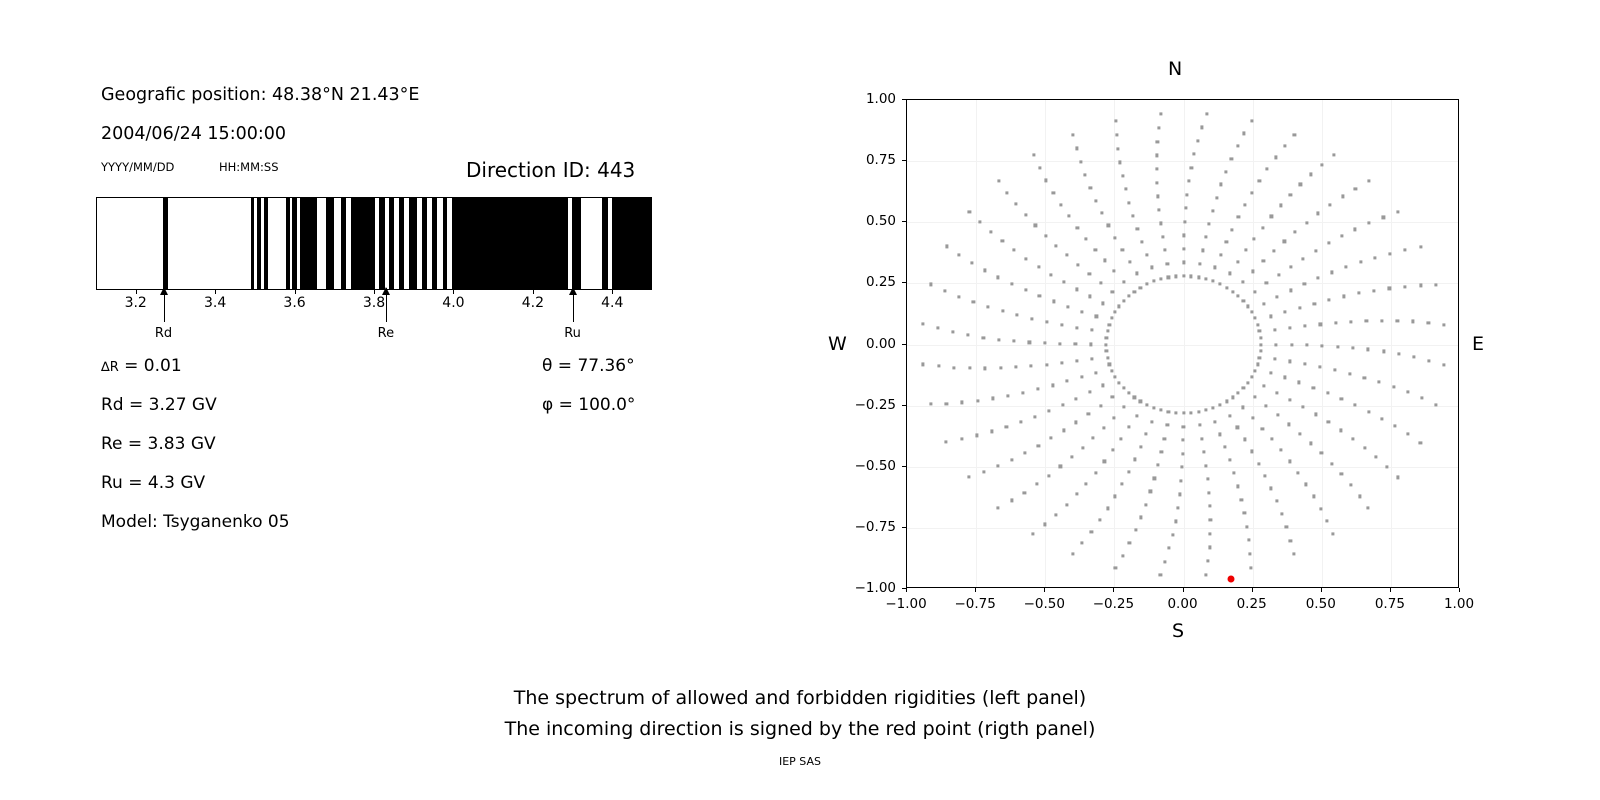 This screenshot has height=800, width=1600. Describe the element at coordinates (612, 303) in the screenshot. I see `spectrum-tick-label: 4.4` at that location.